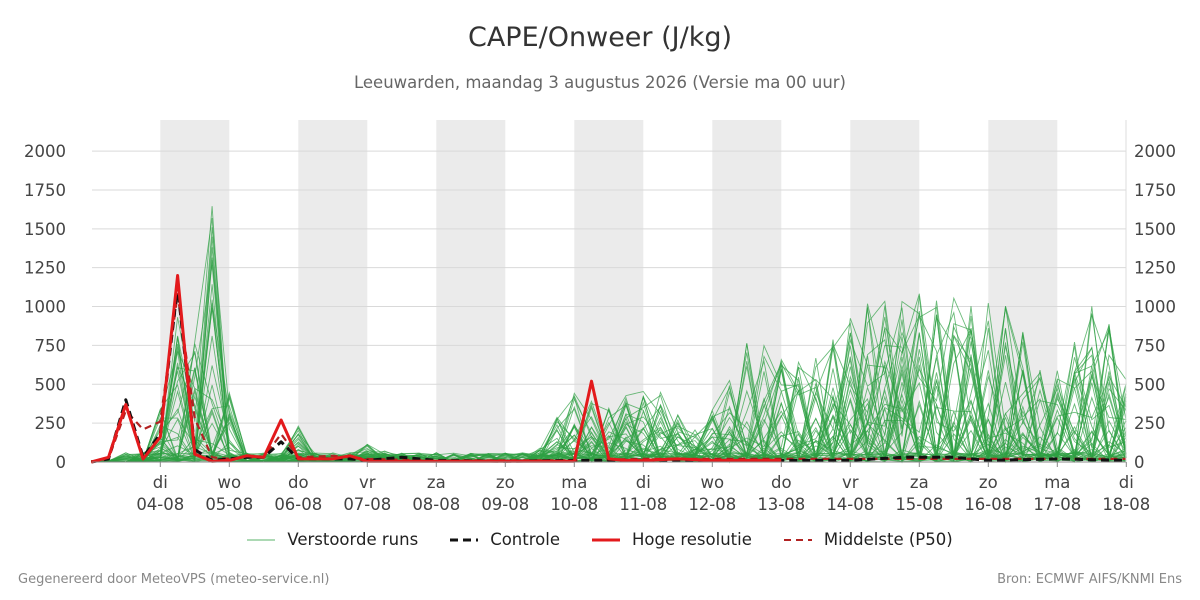 The width and height of the screenshot is (1200, 600). I want to click on footer-source: Bron: ECMWF AIFS/KNMI Ens, so click(1089, 579).